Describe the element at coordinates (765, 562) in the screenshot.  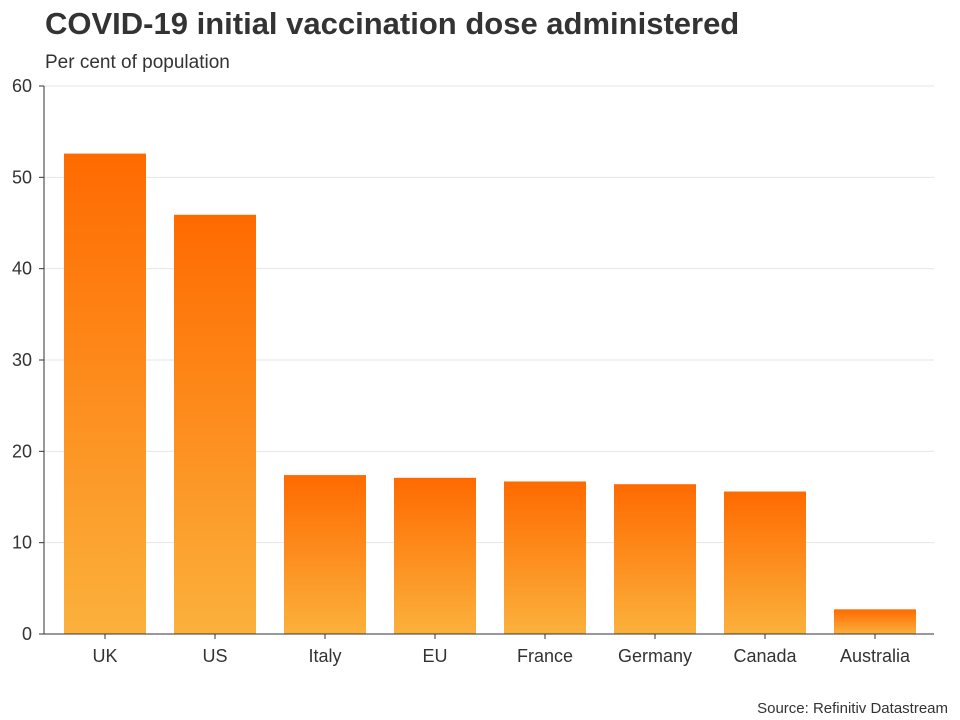
I see `bar-canada` at that location.